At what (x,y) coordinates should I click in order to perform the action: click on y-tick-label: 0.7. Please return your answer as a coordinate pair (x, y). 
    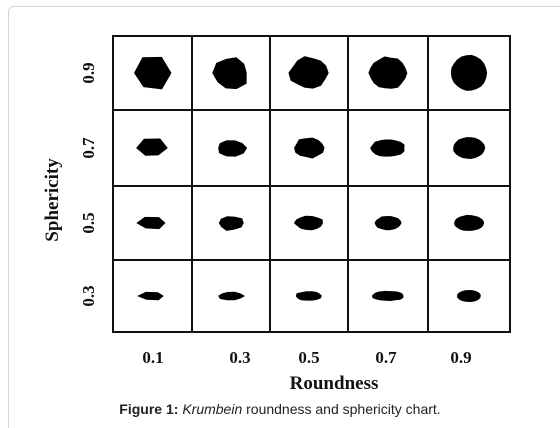
    Looking at the image, I should click on (88, 148).